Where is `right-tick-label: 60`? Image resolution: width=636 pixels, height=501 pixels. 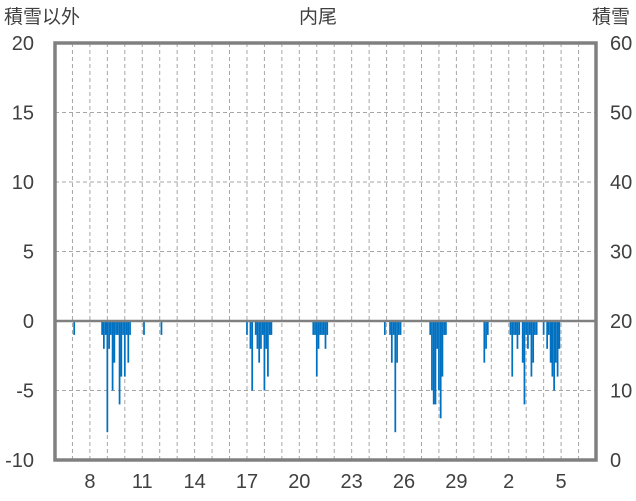
right-tick-label: 60 is located at coordinates (621, 44).